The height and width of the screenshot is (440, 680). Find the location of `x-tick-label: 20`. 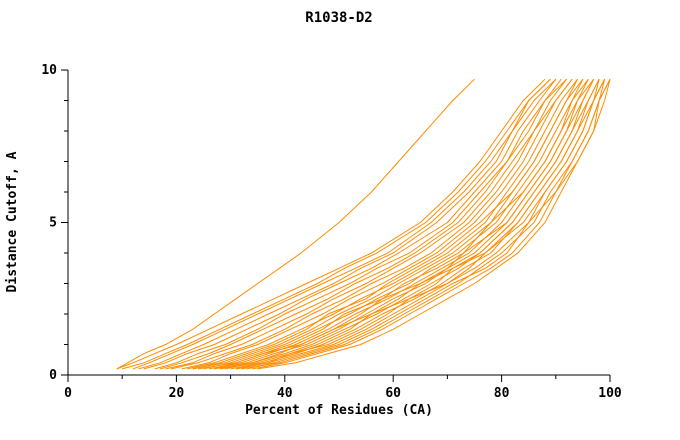

x-tick-label: 20 is located at coordinates (177, 393).